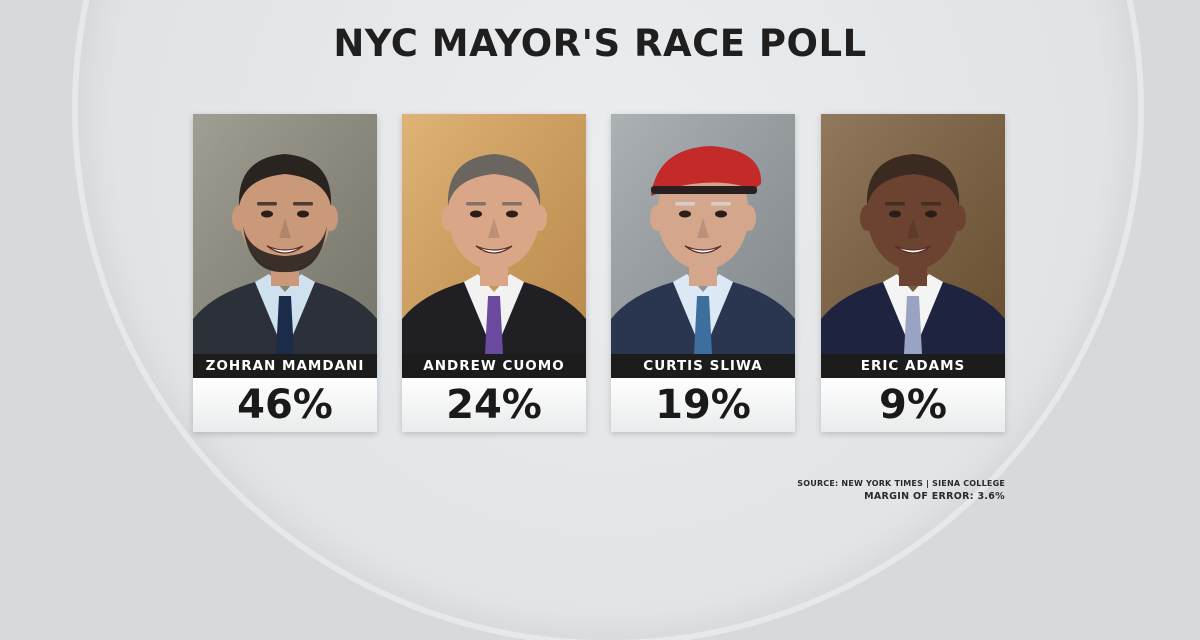 This screenshot has width=1200, height=640. I want to click on candidate-percentage: 24%, so click(494, 405).